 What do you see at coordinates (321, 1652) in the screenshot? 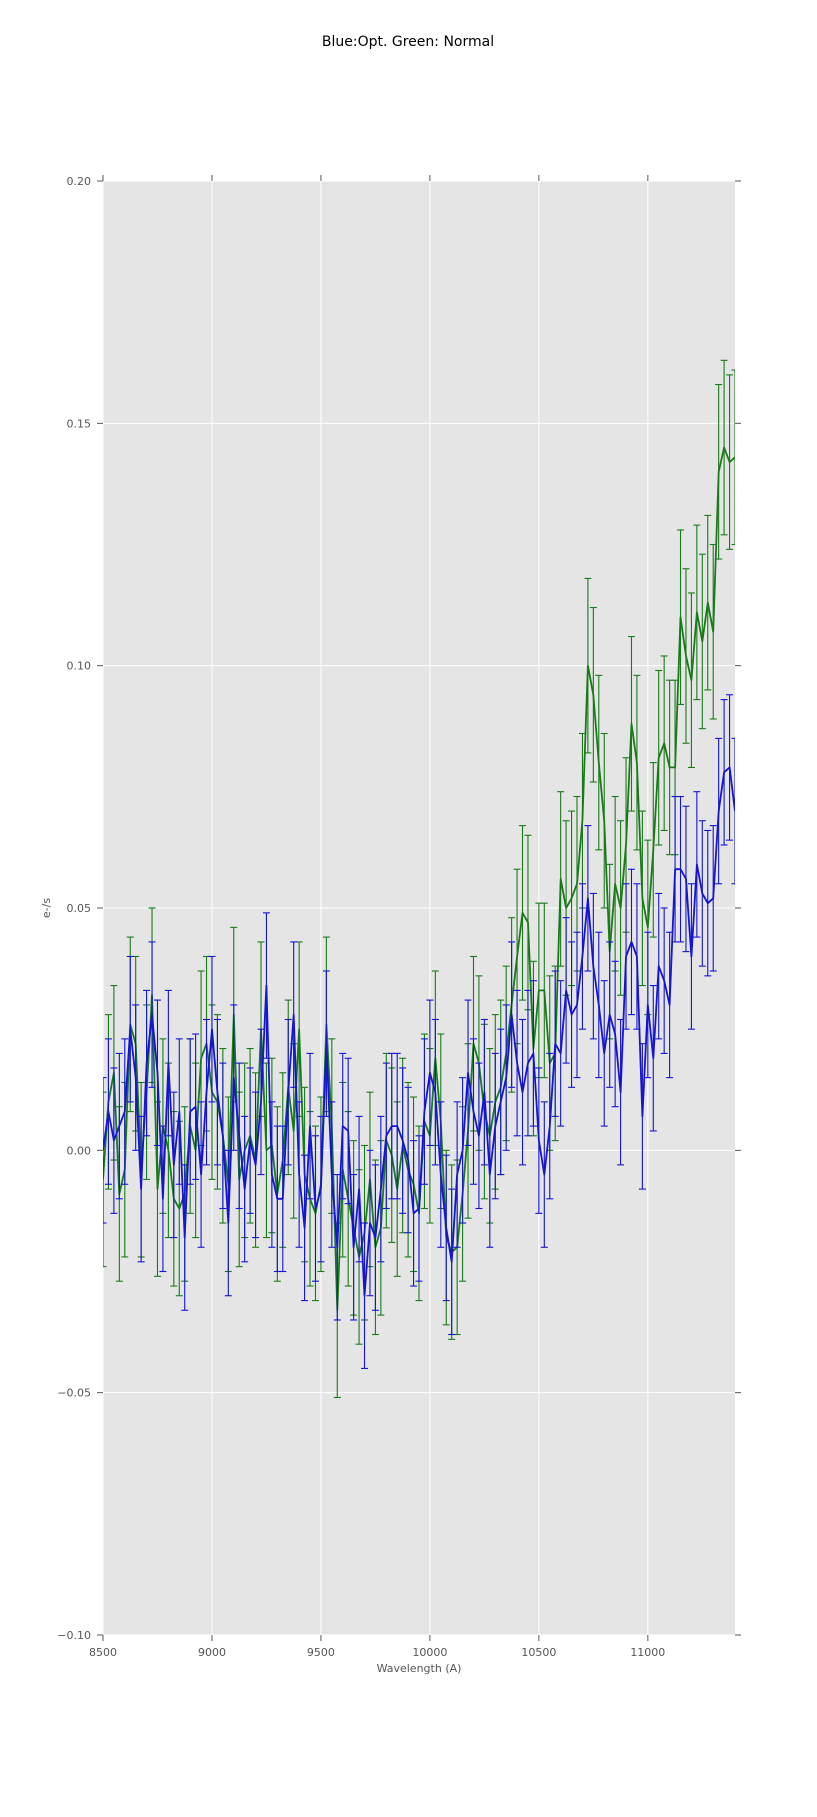
I see `x-tick-label: 9500` at bounding box center [321, 1652].